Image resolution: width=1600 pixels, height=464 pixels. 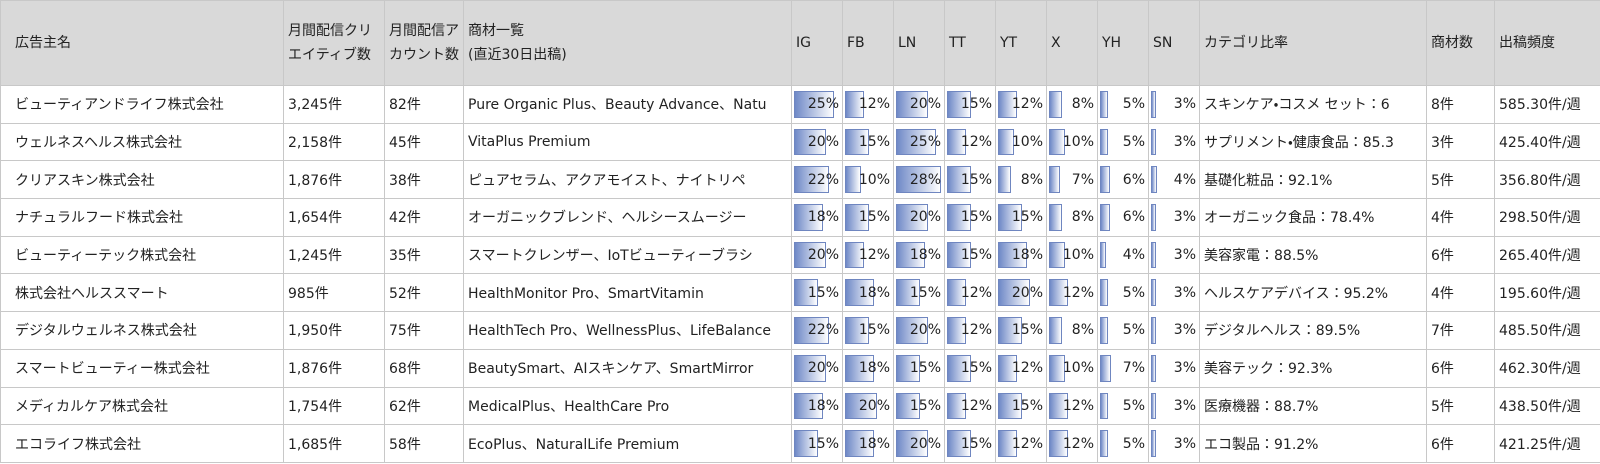 What do you see at coordinates (817, 43) in the screenshot?
I see `column-header: IG` at bounding box center [817, 43].